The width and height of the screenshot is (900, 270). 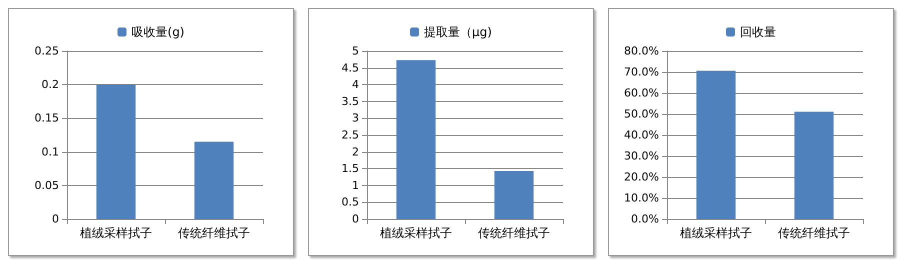 I want to click on y-tick-label: 20.0%, so click(x=641, y=177).